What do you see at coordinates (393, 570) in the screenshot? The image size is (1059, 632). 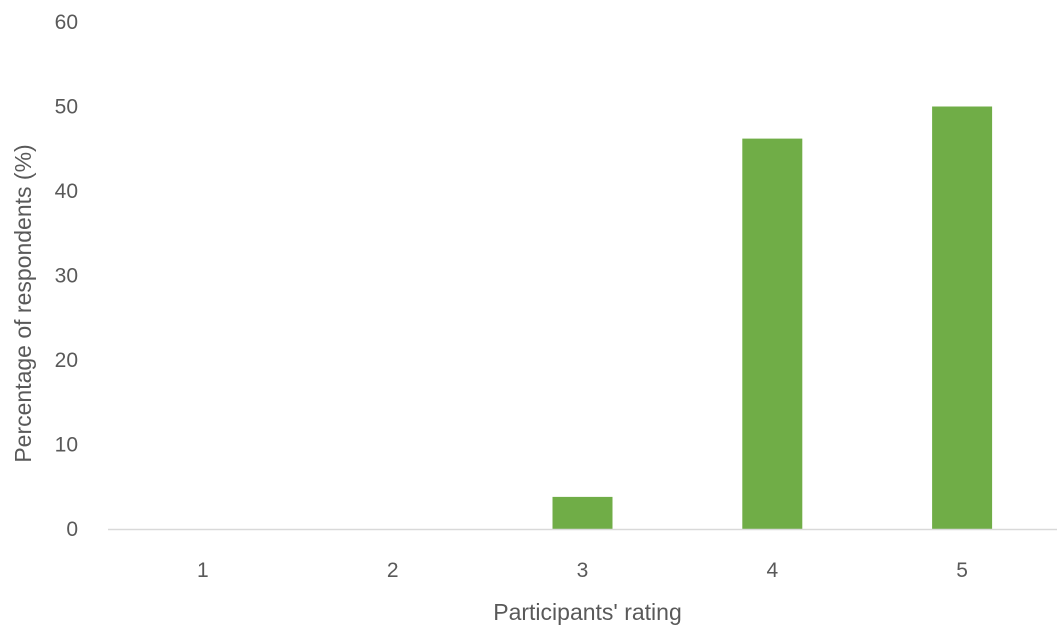 I see `x-tick-label: 2` at bounding box center [393, 570].